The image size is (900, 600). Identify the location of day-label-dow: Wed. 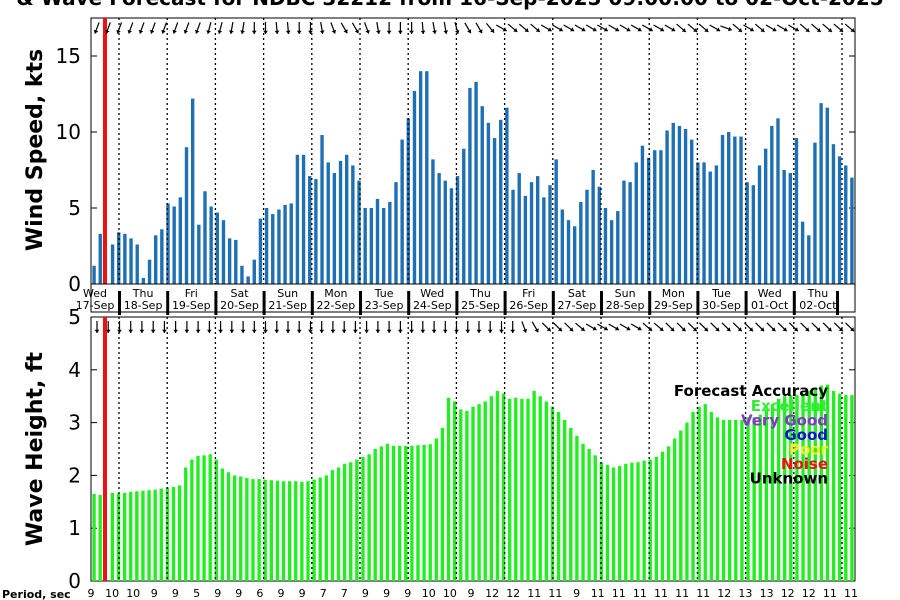
(770, 293).